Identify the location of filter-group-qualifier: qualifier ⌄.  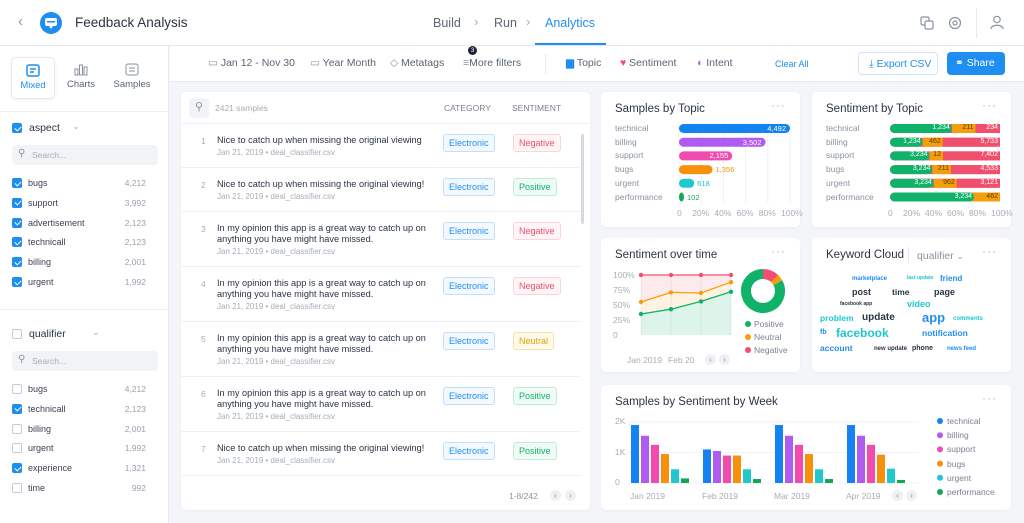
(84, 335).